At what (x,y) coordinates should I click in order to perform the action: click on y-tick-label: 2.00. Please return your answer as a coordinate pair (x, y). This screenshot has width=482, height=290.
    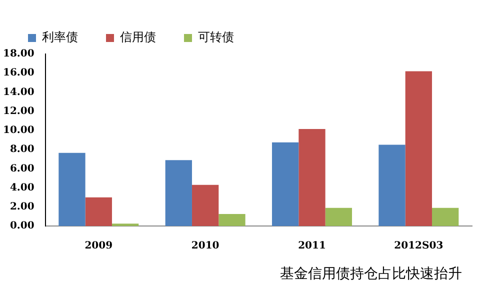
    Looking at the image, I should click on (22, 206).